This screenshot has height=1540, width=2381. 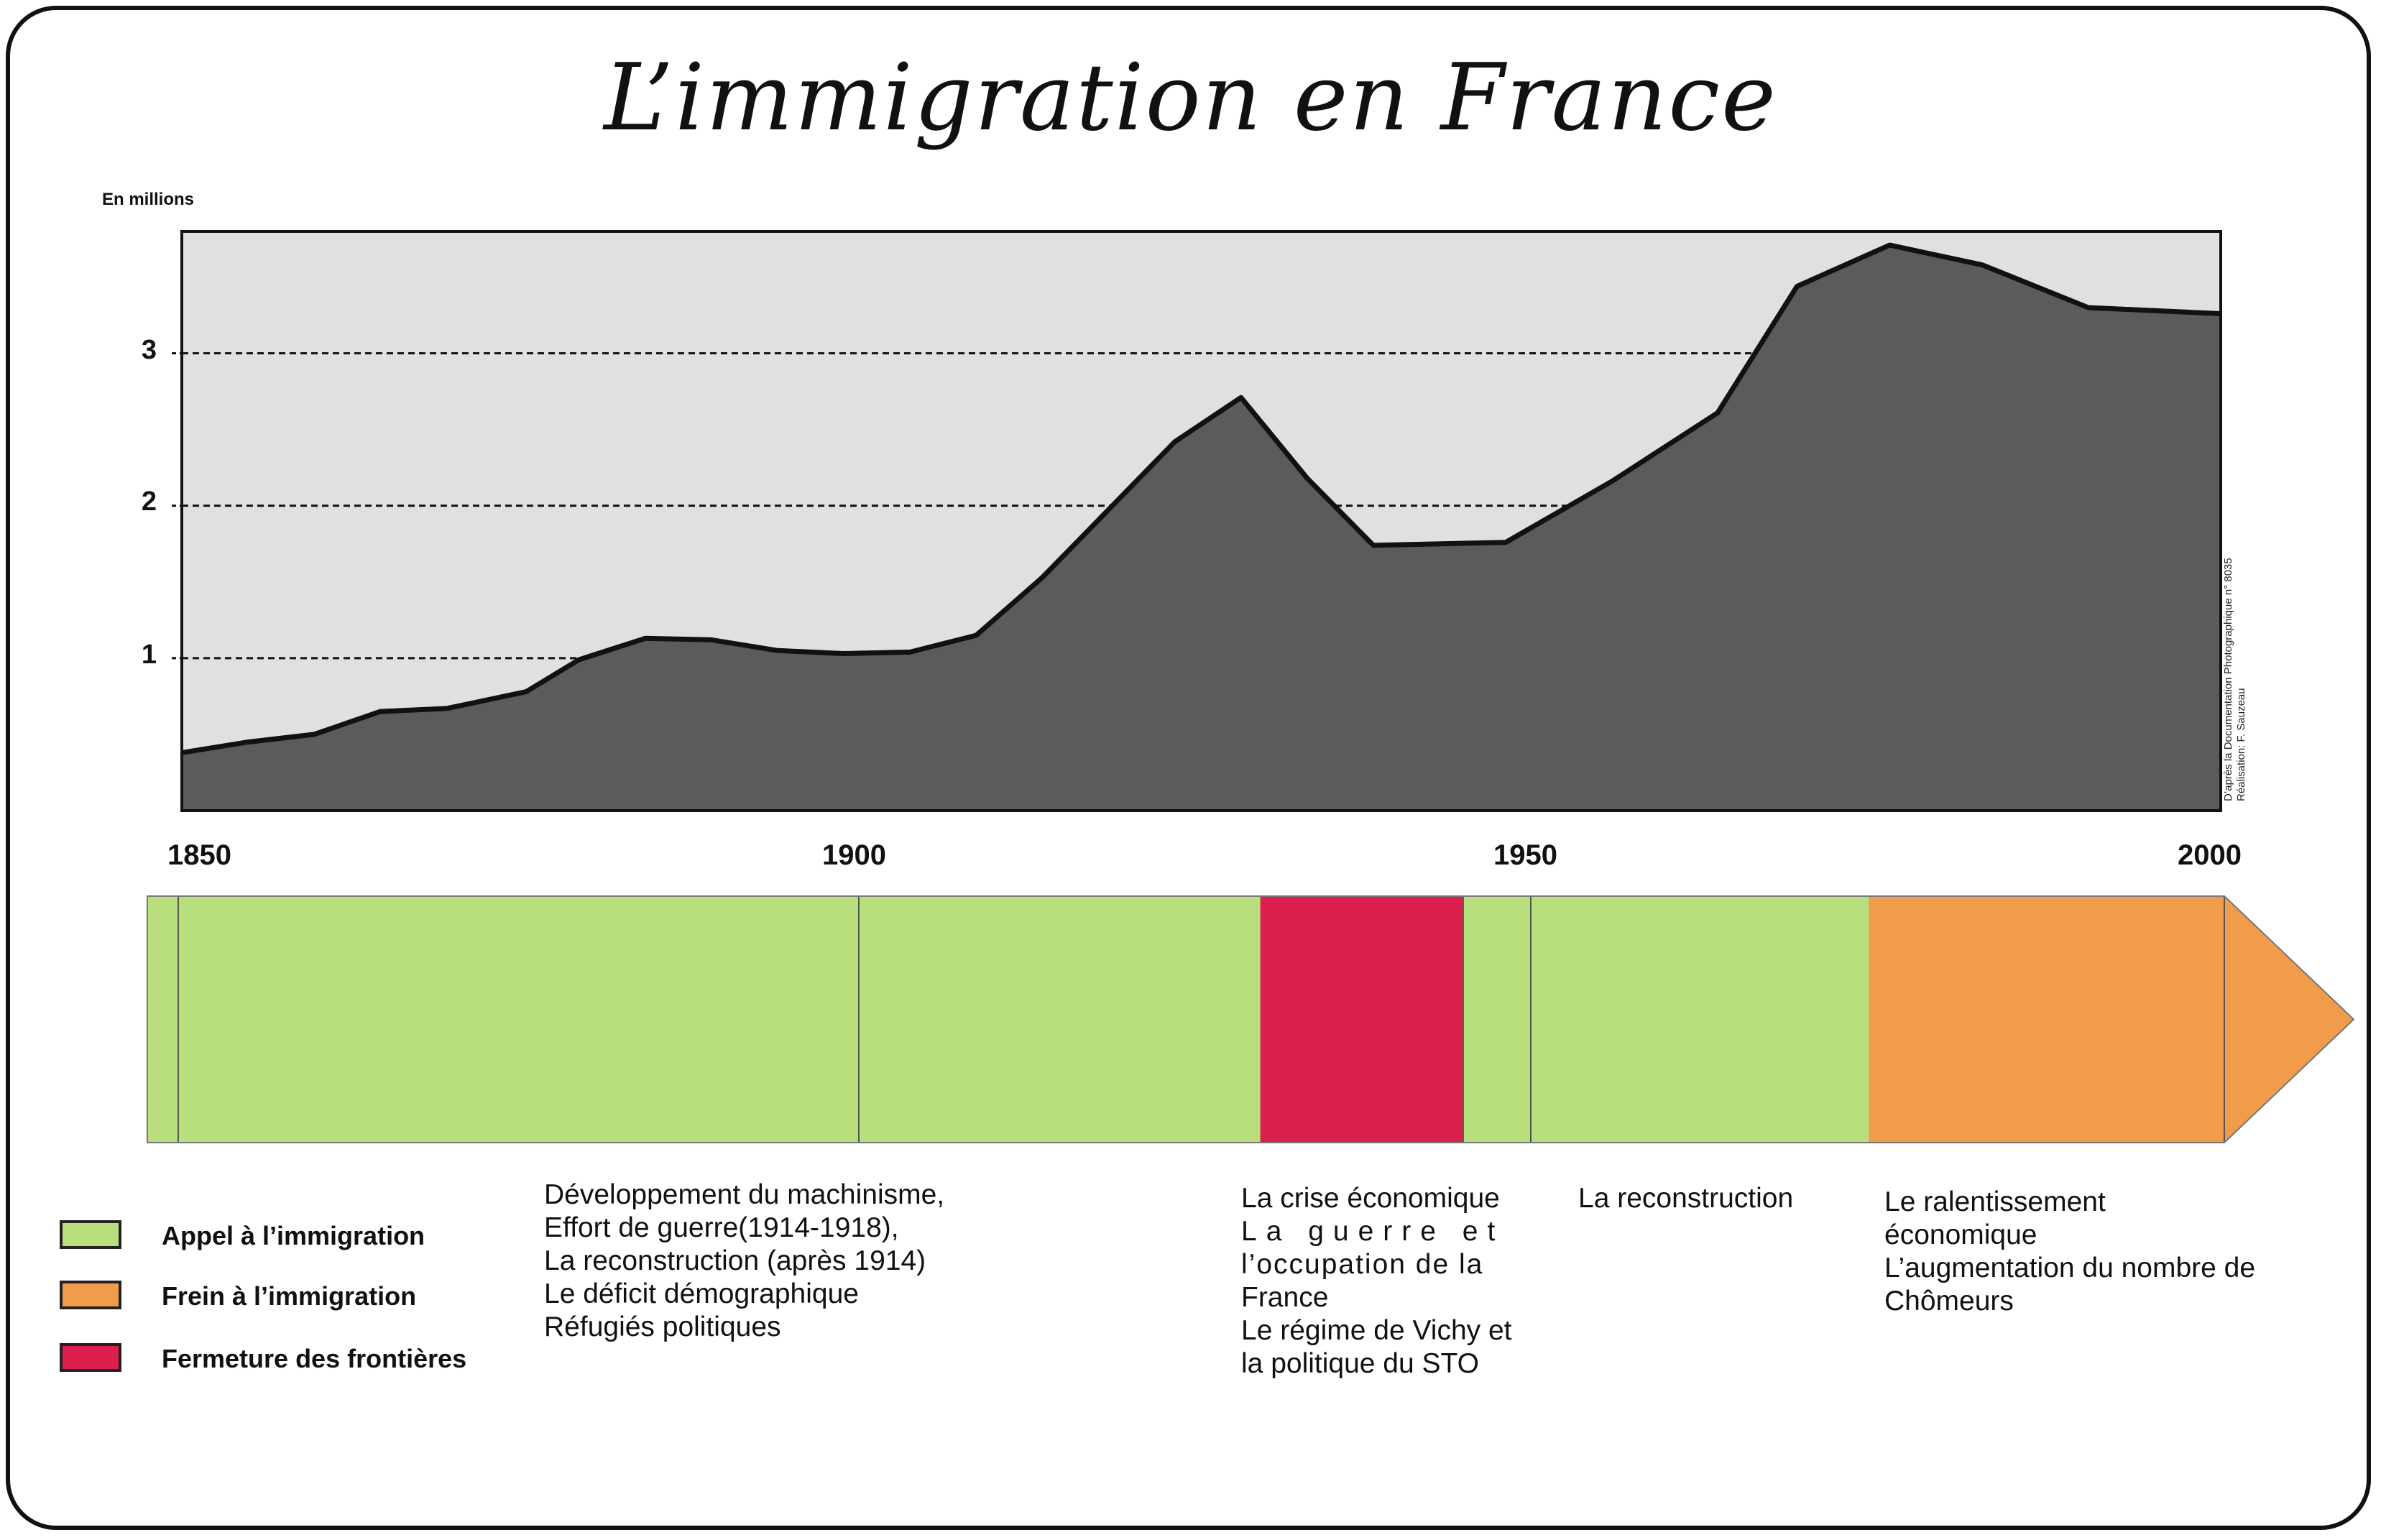 I want to click on timeline-outline, so click(x=1251, y=1019).